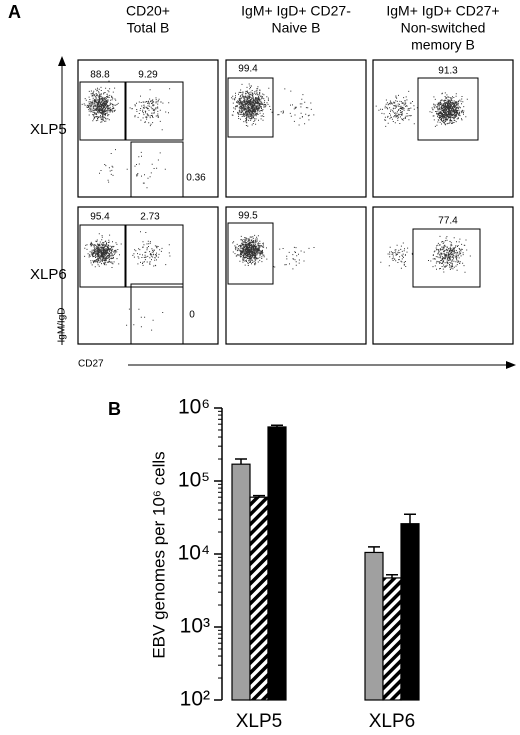 The width and height of the screenshot is (520, 735). I want to click on gate-label: 0.36, so click(196, 178).